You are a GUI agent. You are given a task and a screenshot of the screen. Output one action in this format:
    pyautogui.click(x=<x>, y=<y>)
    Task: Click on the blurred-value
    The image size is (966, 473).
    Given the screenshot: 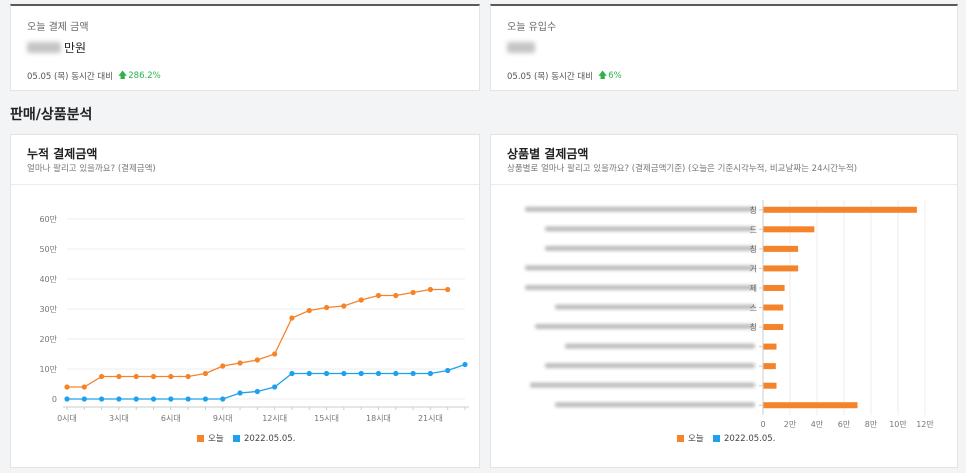 What is the action you would take?
    pyautogui.click(x=521, y=47)
    